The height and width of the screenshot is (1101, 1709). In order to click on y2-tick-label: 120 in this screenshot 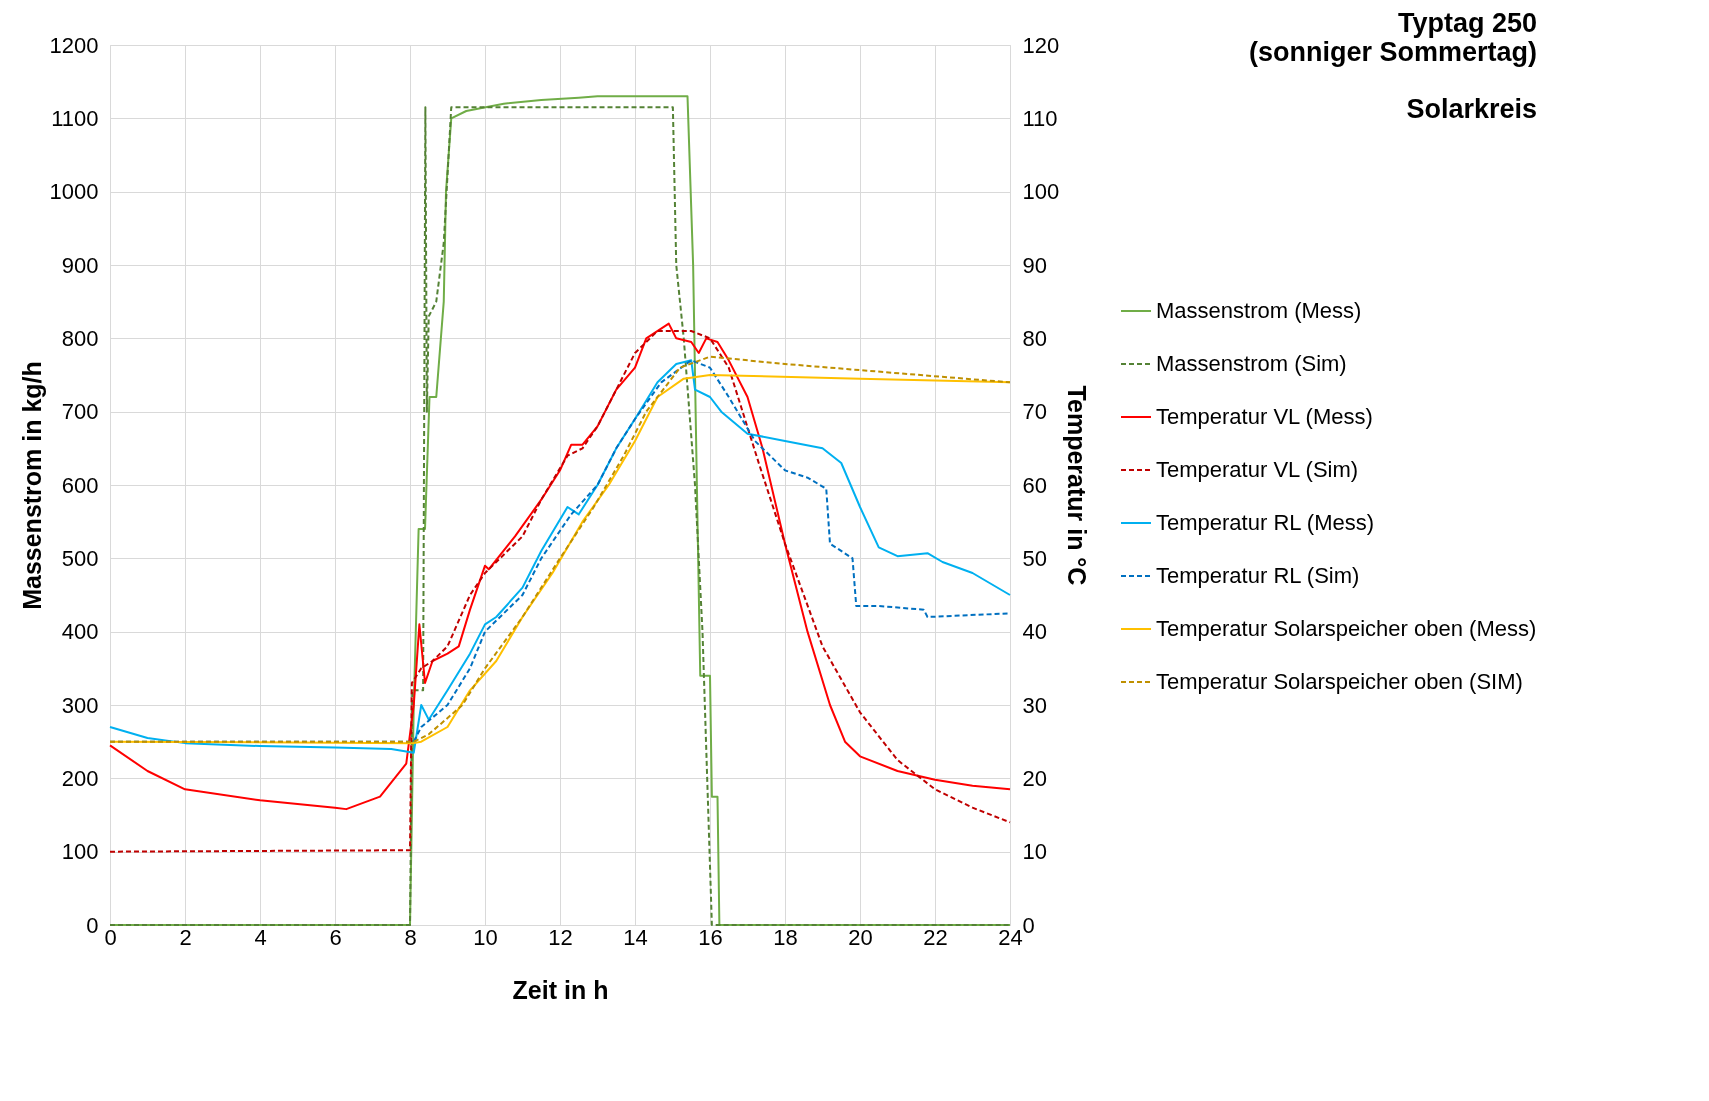, I will do `click(1041, 45)`.